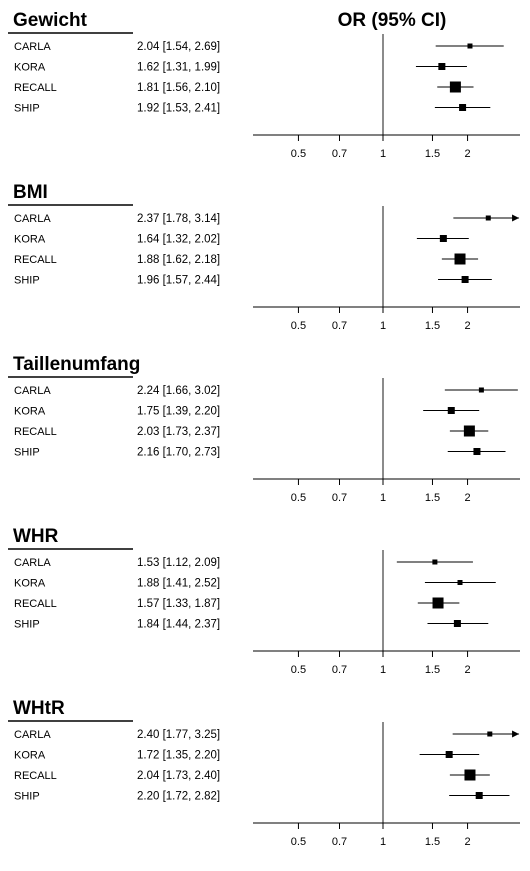 The width and height of the screenshot is (530, 871). What do you see at coordinates (178, 109) in the screenshot?
I see `or-ci-text: 1.92 [1.53, 2.41]` at bounding box center [178, 109].